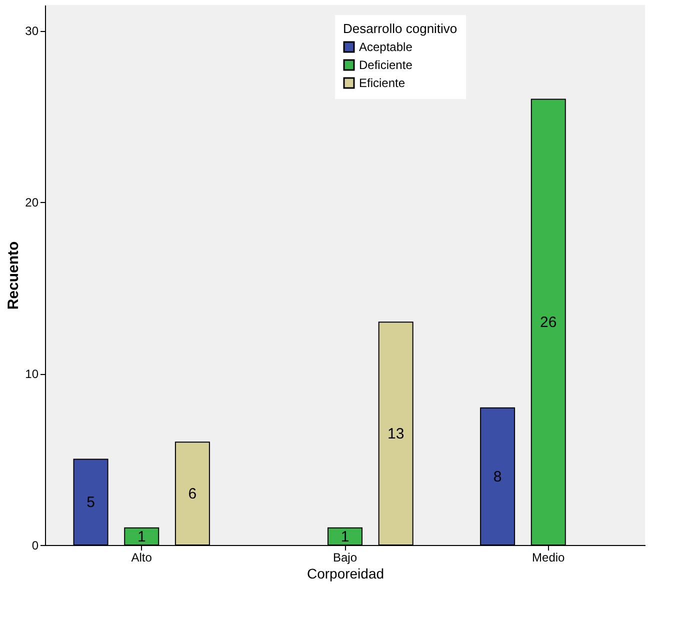 This screenshot has width=688, height=625. I want to click on x-tick-label: Alto, so click(141, 557).